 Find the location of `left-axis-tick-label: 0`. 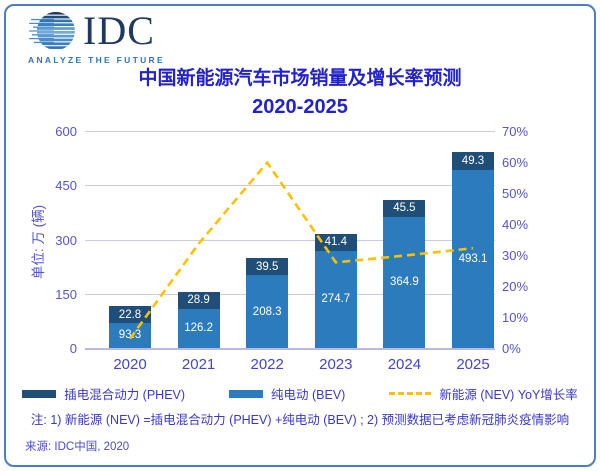

left-axis-tick-label: 0 is located at coordinates (73, 348).